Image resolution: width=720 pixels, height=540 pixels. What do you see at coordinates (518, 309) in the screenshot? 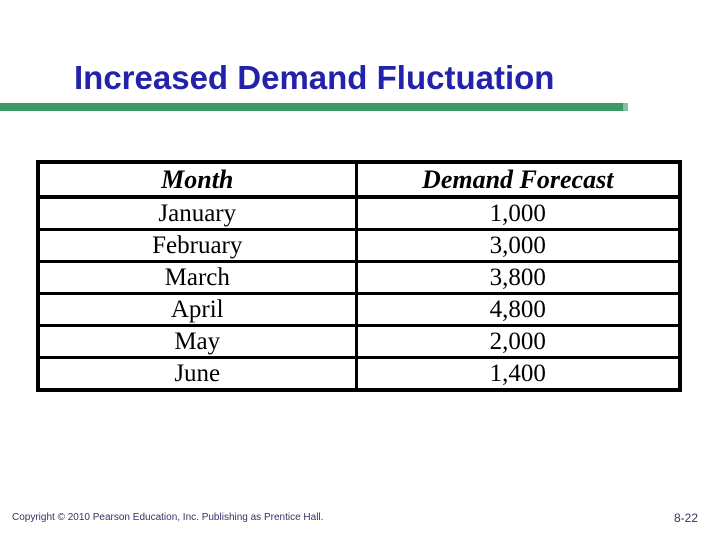
I see `forecast-cell: 4,800` at bounding box center [518, 309].